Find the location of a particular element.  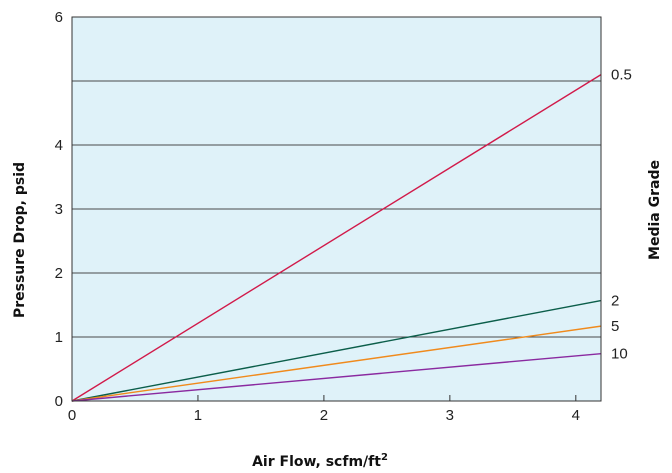

x-tick-label: 2 is located at coordinates (324, 415).